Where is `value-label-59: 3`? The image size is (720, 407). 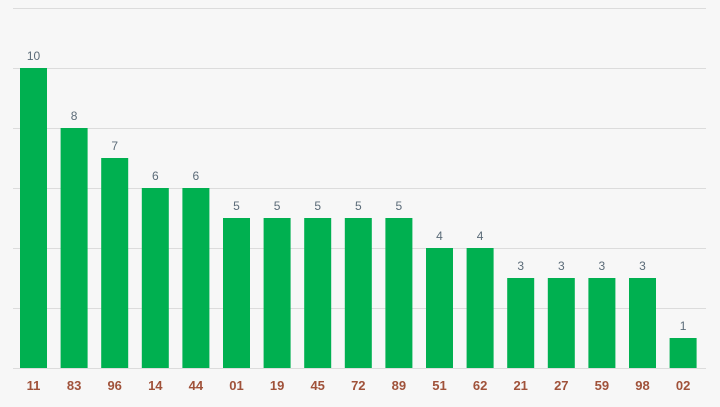
value-label-59: 3 is located at coordinates (602, 266).